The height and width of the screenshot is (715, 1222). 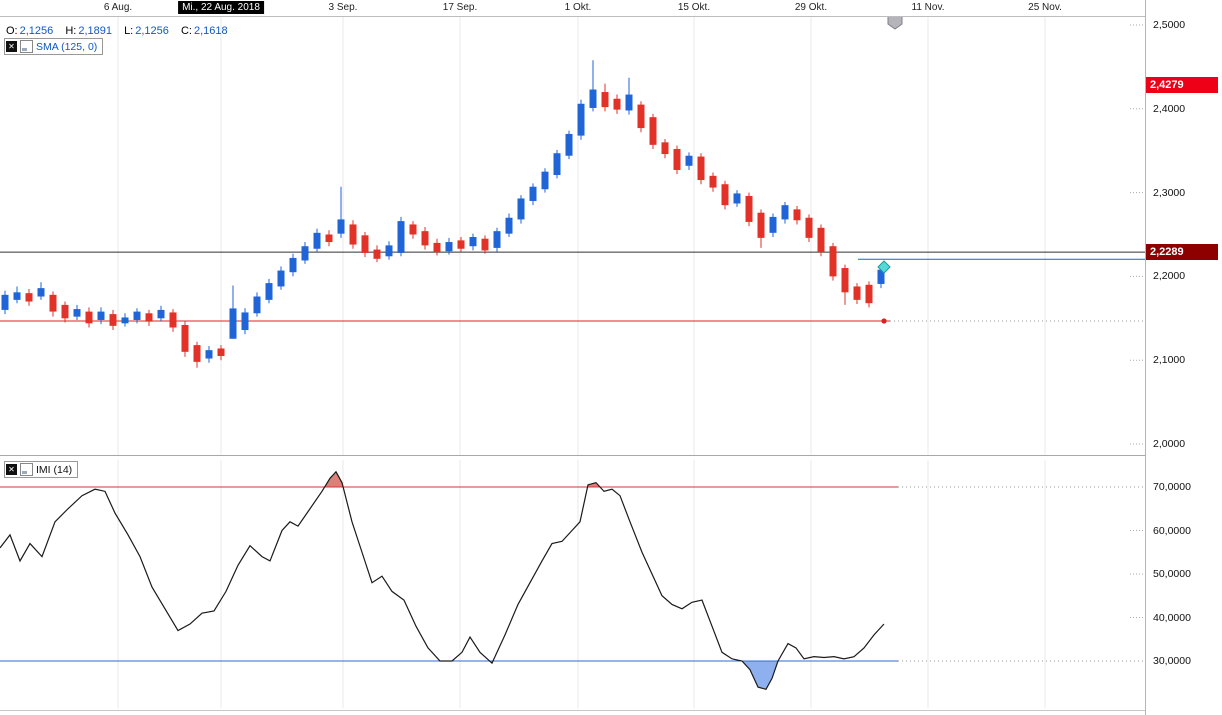 What do you see at coordinates (210, 31) in the screenshot?
I see `close-value: 2,1618` at bounding box center [210, 31].